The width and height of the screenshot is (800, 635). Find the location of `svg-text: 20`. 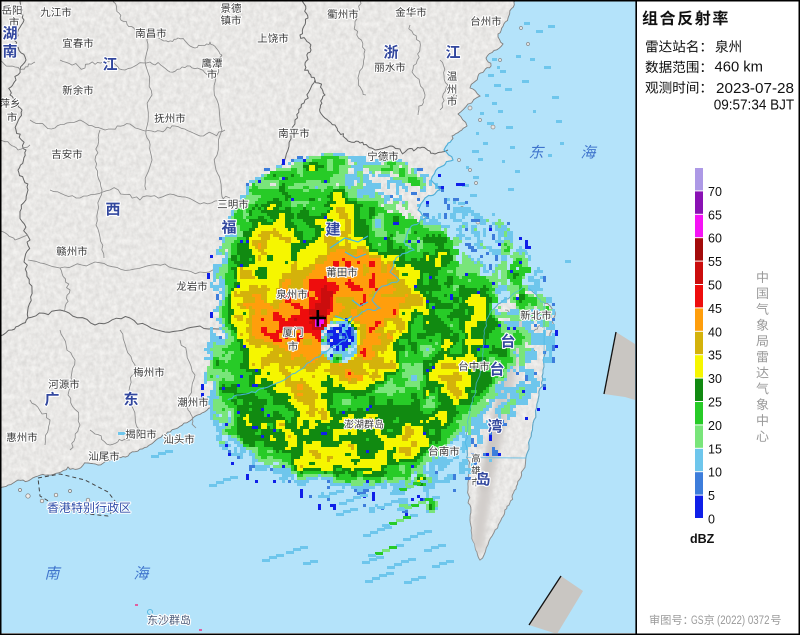

svg-text: 20 is located at coordinates (715, 426).